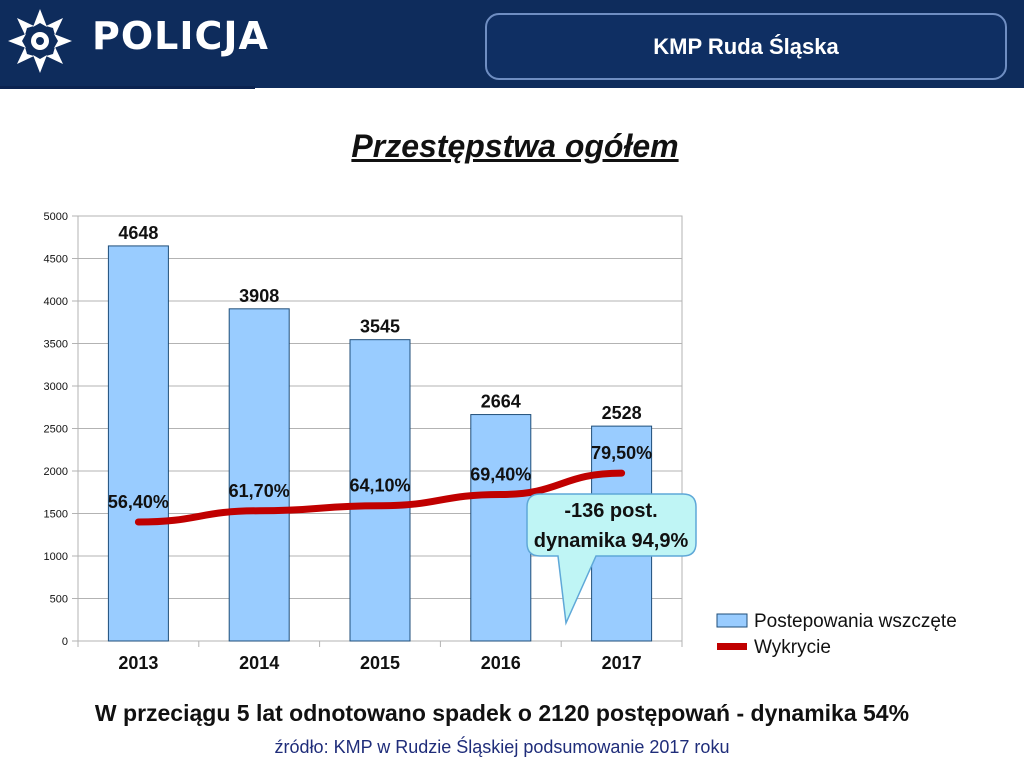 The width and height of the screenshot is (1024, 770). Describe the element at coordinates (56, 217) in the screenshot. I see `y-tick-label: 5000` at that location.